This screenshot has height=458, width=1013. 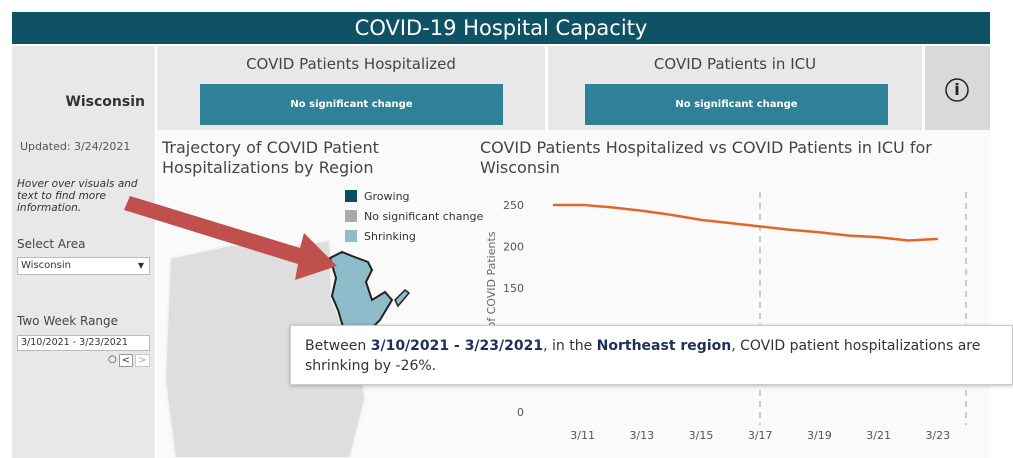 I want to click on tooltip-dates: 3/10/2021 - 3/23/2021, so click(x=457, y=346).